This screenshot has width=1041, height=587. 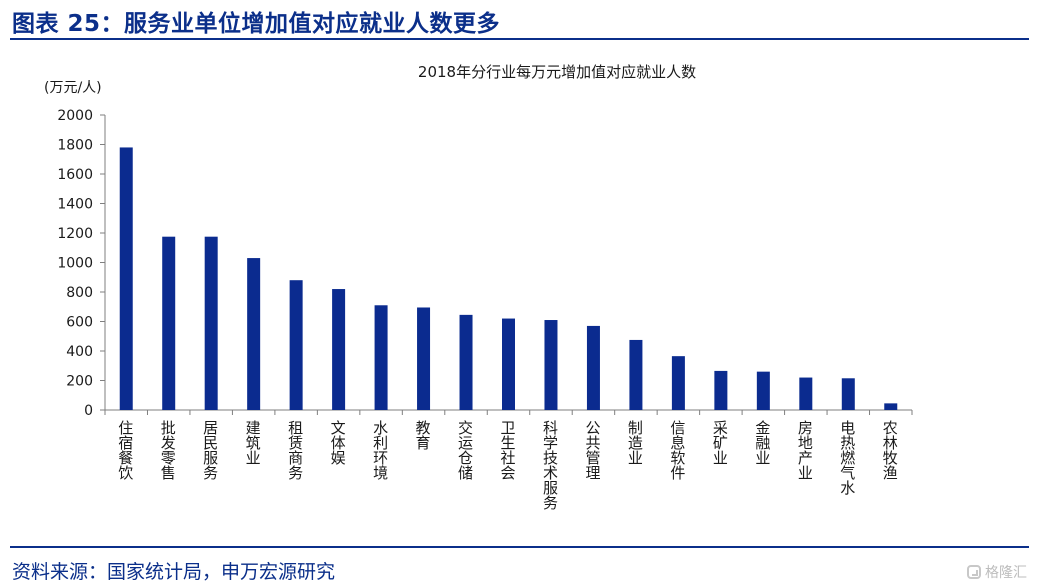 I want to click on y-tick-label: 1800, so click(x=75, y=146).